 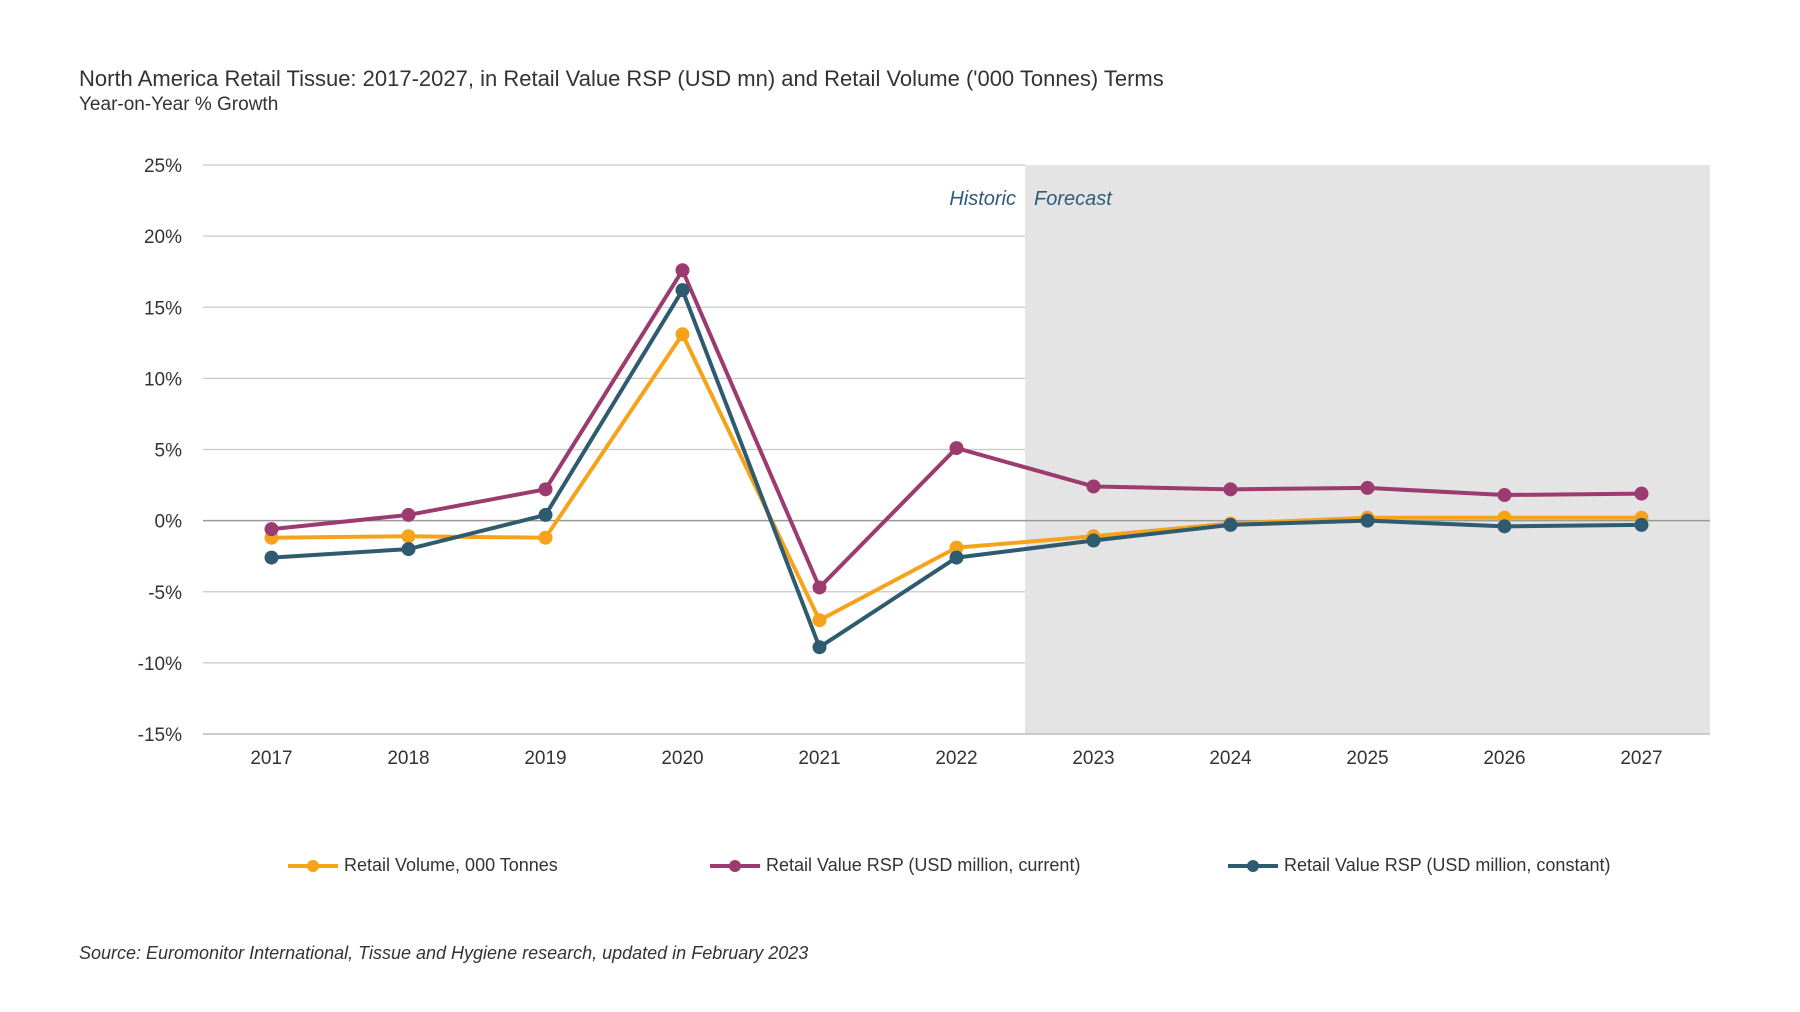 What do you see at coordinates (163, 379) in the screenshot?
I see `y-tick-label: 10%` at bounding box center [163, 379].